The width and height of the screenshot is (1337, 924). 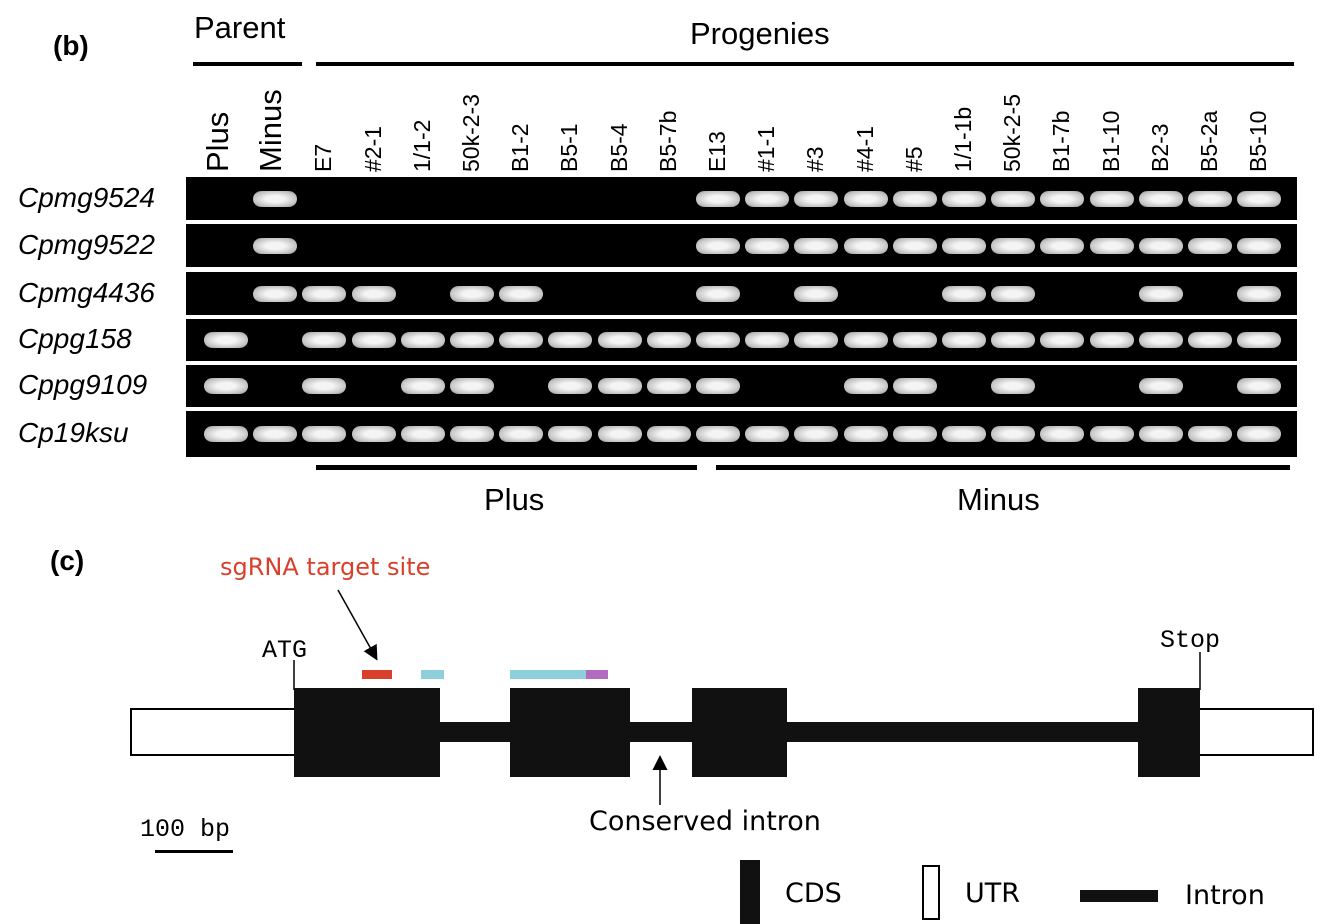 What do you see at coordinates (514, 499) in the screenshot?
I see `plus-group-label: Plus` at bounding box center [514, 499].